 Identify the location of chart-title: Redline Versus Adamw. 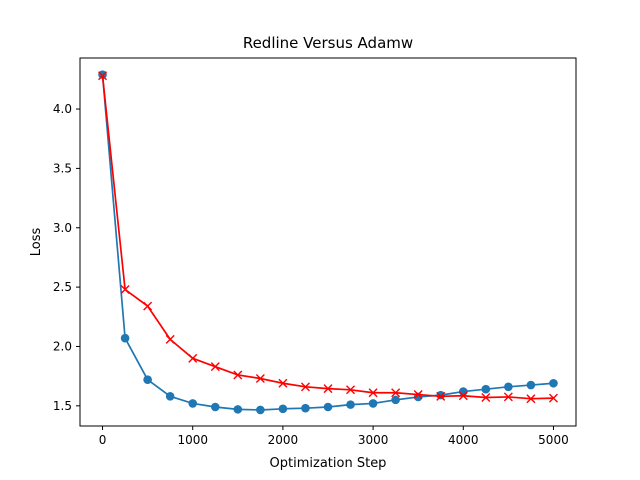
(328, 43).